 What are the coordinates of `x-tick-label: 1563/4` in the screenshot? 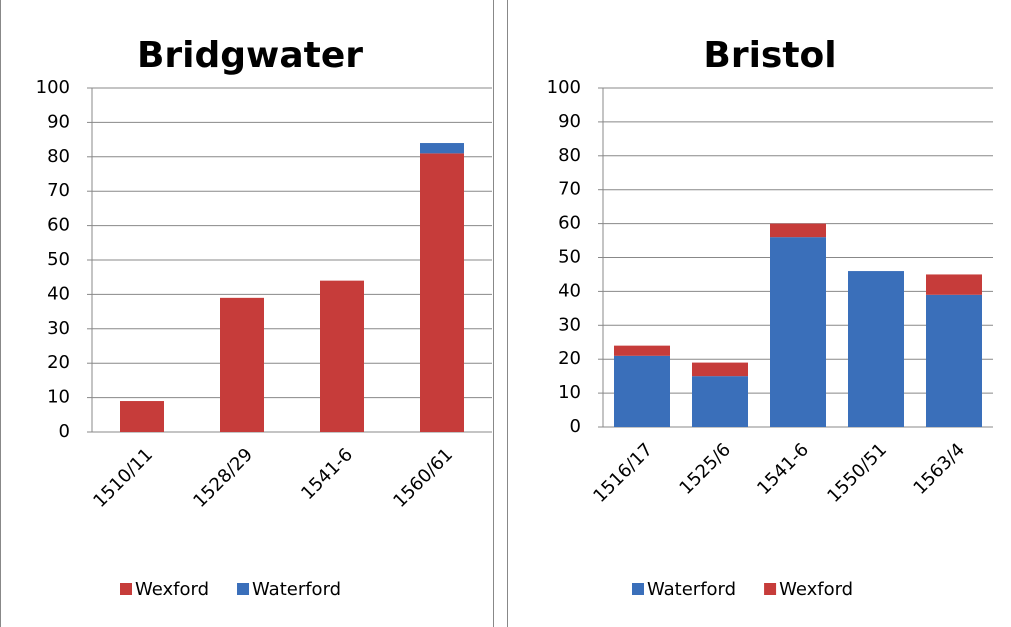 It's located at (939, 469).